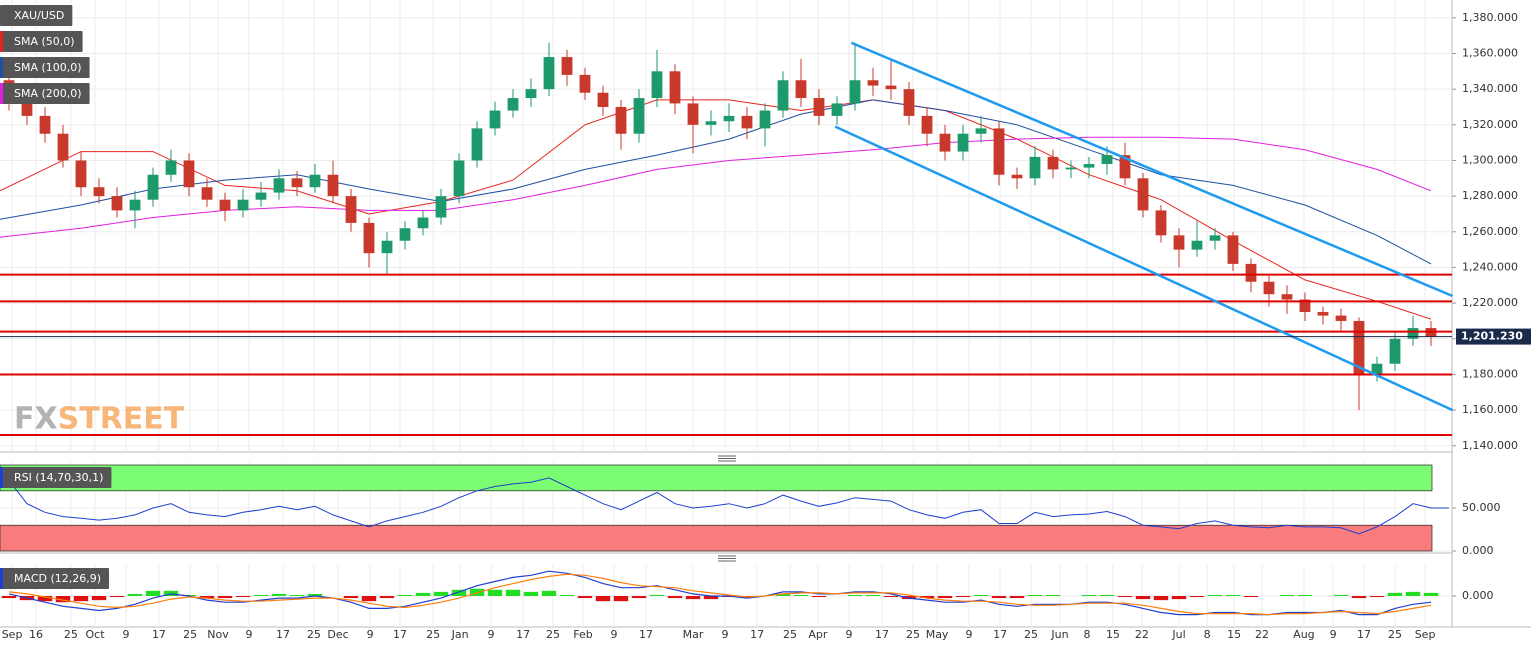 This screenshot has width=1531, height=647. What do you see at coordinates (1303, 634) in the screenshot?
I see `x-tick-label: Aug` at bounding box center [1303, 634].